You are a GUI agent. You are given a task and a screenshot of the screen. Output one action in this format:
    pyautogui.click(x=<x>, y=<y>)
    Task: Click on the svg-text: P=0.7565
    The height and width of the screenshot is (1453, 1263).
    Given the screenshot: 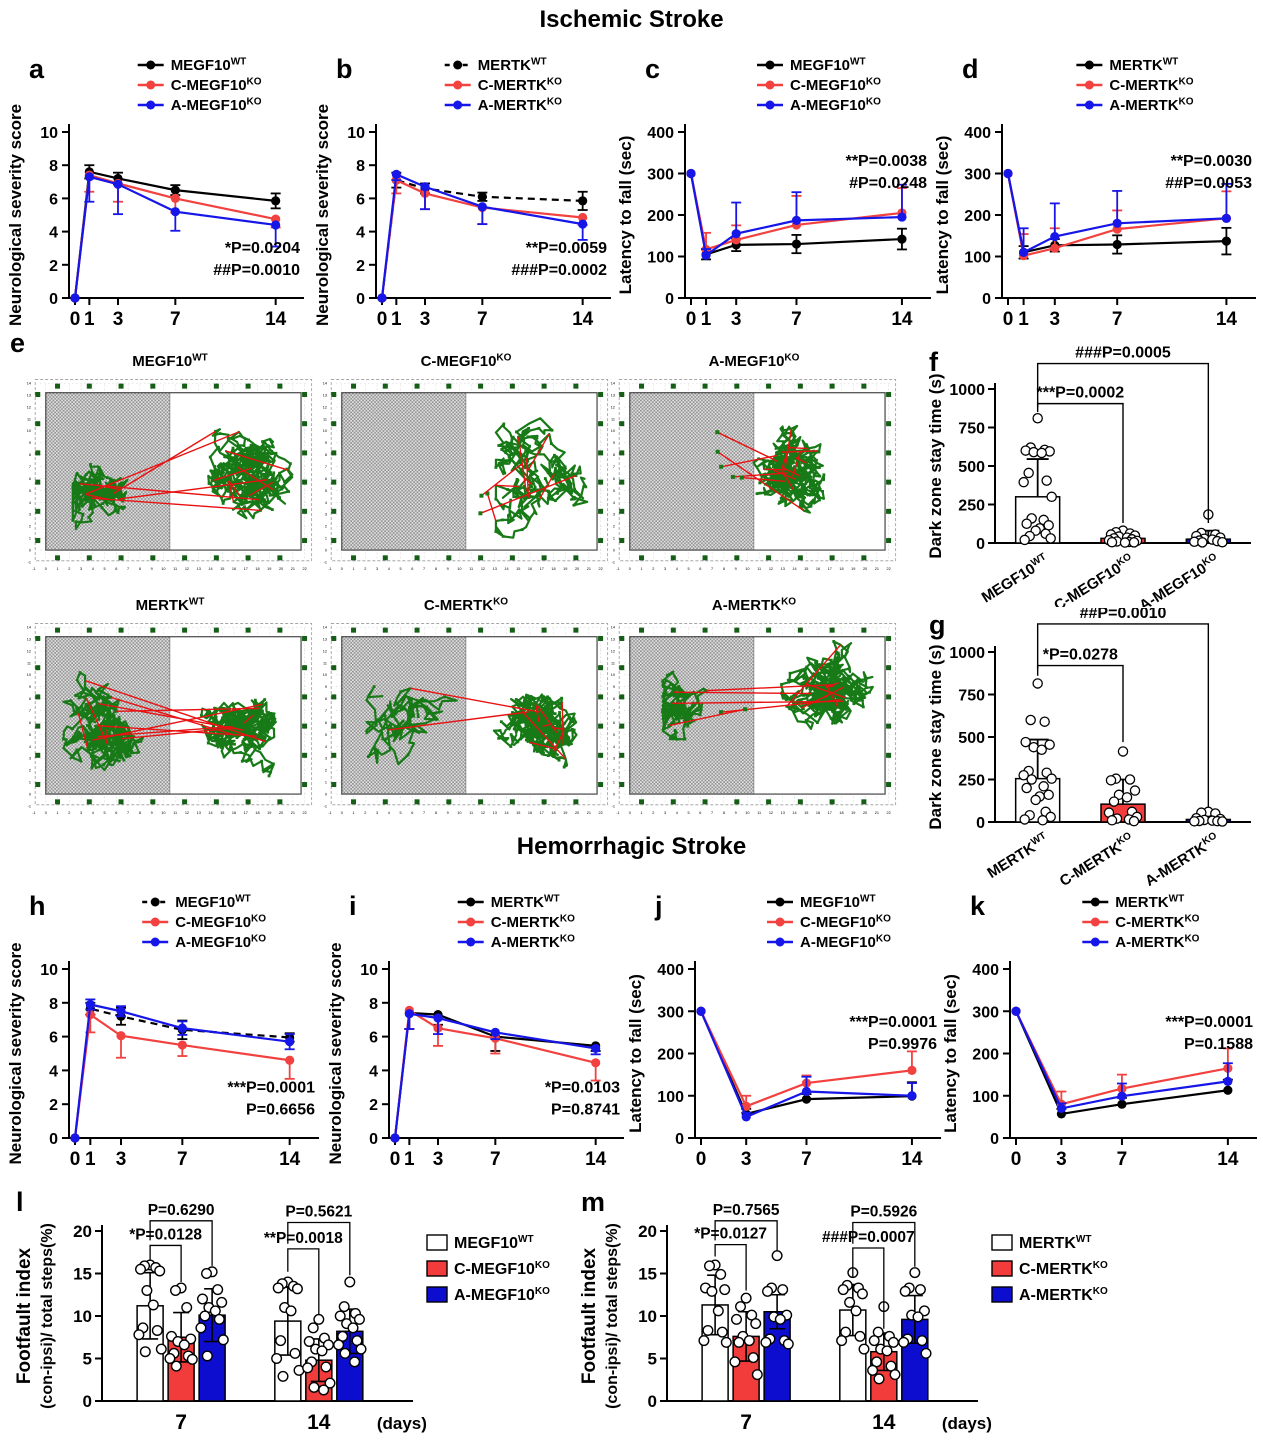 What is the action you would take?
    pyautogui.click(x=746, y=1210)
    